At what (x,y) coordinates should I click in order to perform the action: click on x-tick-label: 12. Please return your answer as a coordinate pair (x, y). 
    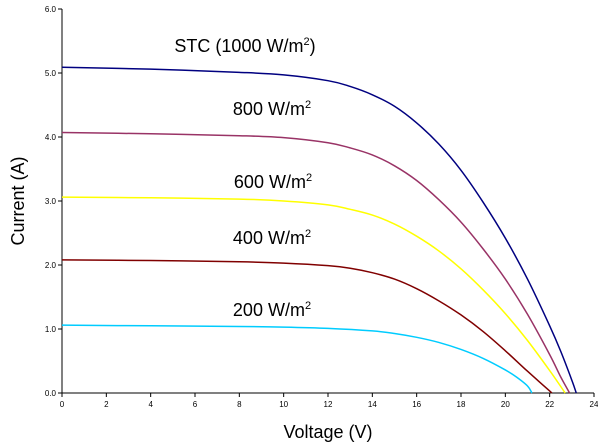
    Looking at the image, I should click on (328, 404).